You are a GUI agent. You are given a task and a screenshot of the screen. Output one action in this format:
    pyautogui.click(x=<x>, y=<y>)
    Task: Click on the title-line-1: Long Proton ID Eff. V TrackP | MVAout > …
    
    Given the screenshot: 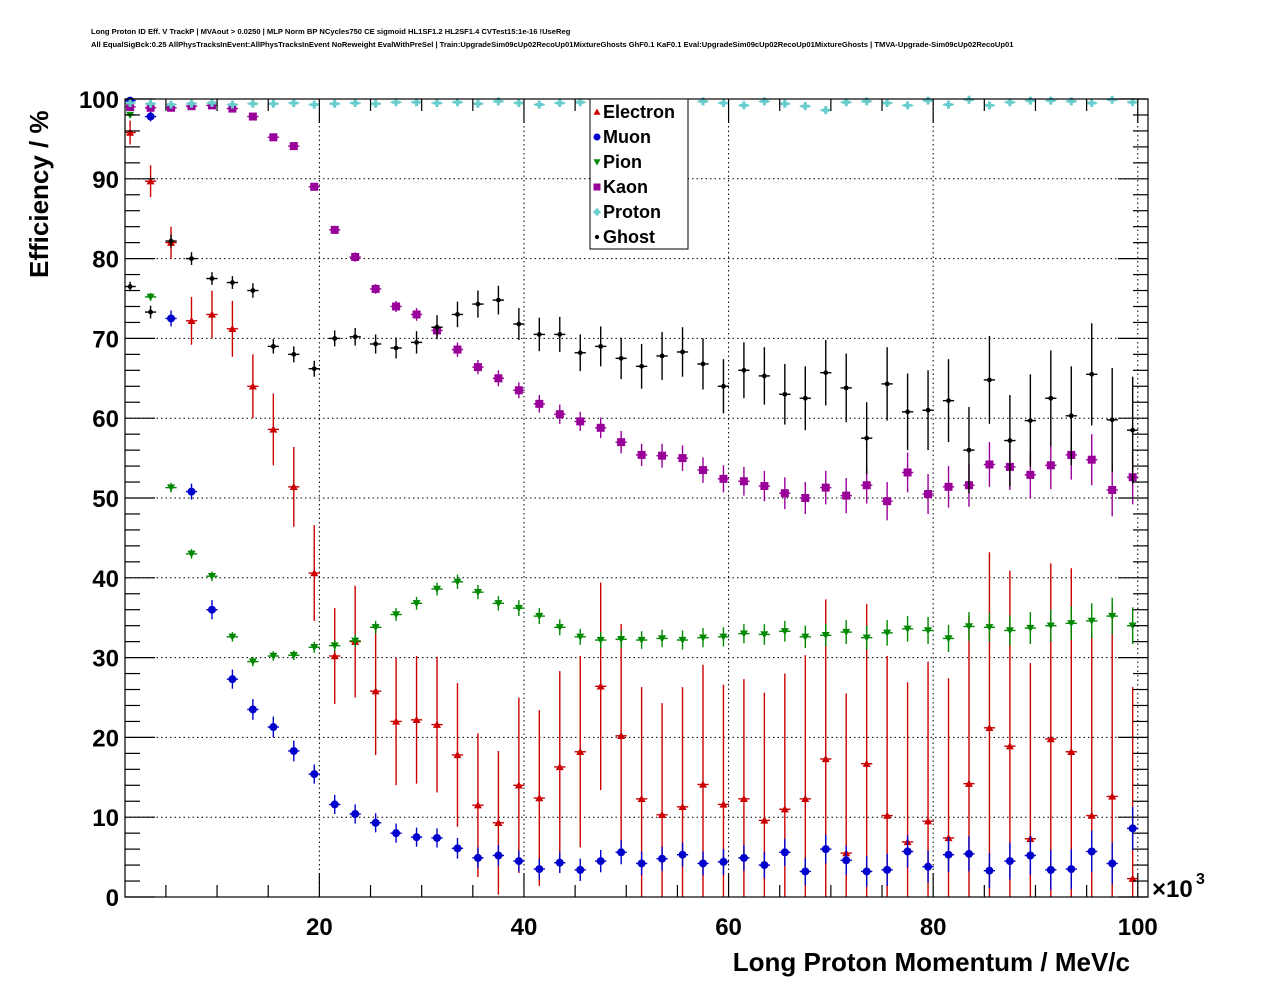 What is the action you would take?
    pyautogui.click(x=331, y=31)
    